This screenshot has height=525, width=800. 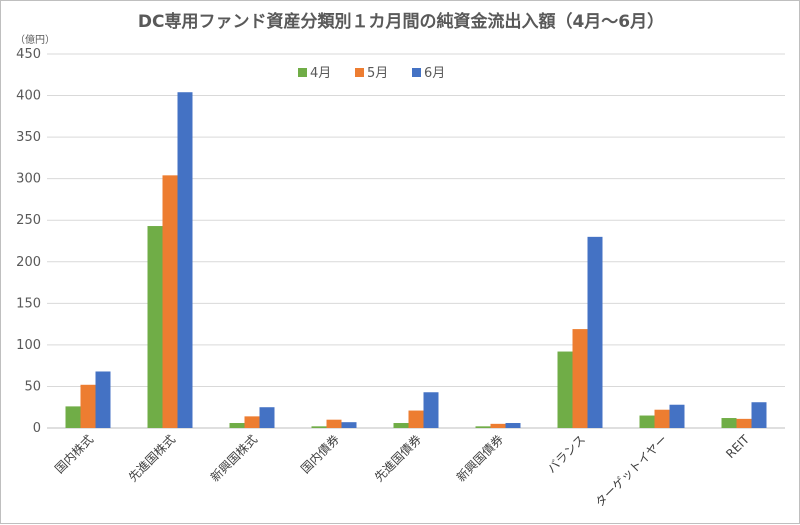 I want to click on x-tick-label: 先進国株式, so click(x=151, y=458).